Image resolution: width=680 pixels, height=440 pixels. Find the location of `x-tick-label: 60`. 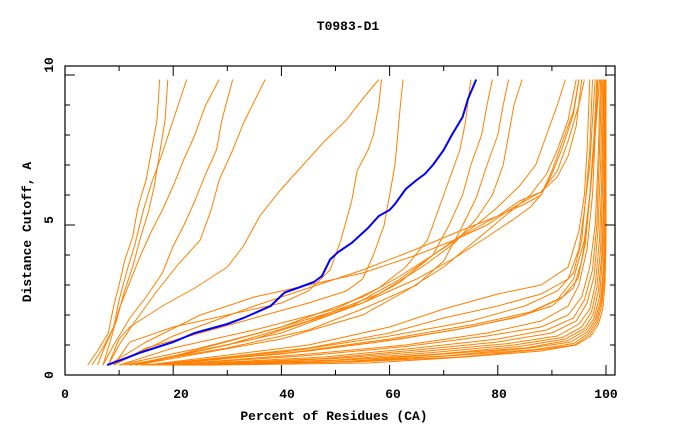

x-tick-label: 60 is located at coordinates (393, 394).